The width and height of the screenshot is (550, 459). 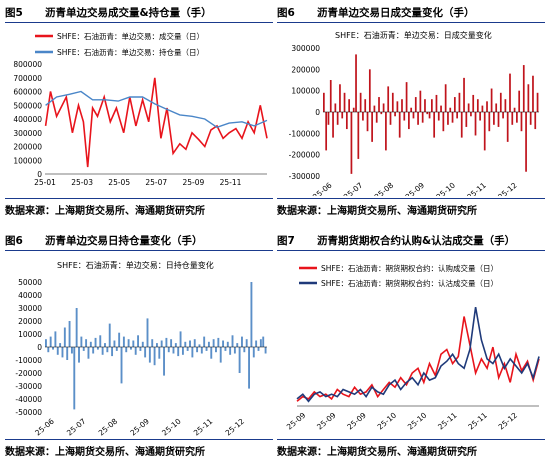 I want to click on y-tick-label: -50000, so click(x=28, y=412).